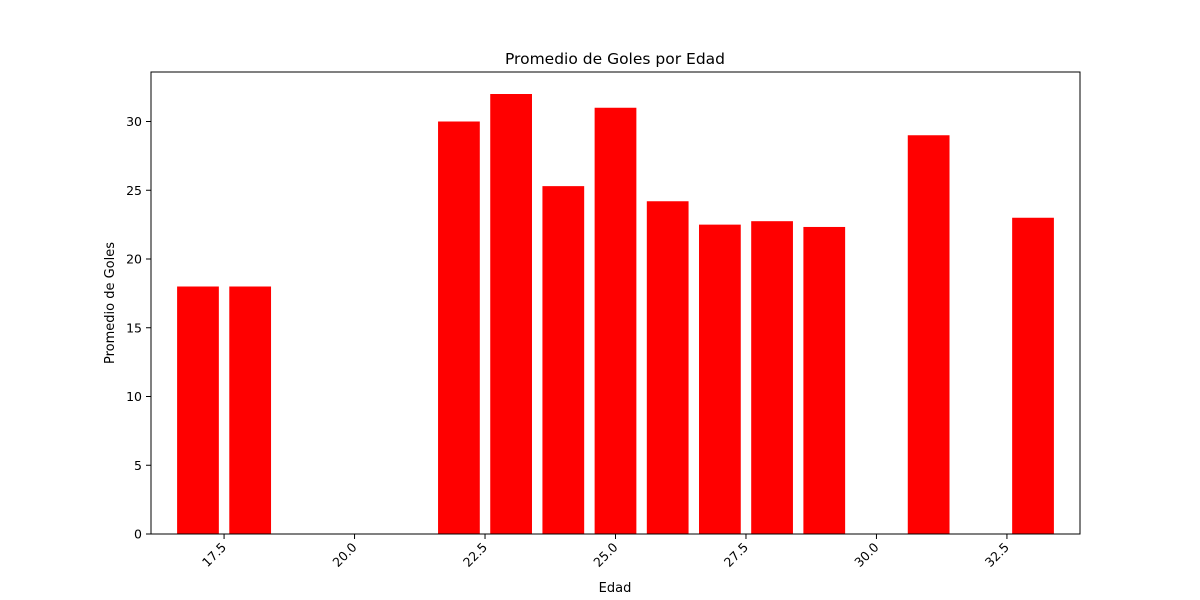  Describe the element at coordinates (134, 259) in the screenshot. I see `y-tick-label: 20` at that location.